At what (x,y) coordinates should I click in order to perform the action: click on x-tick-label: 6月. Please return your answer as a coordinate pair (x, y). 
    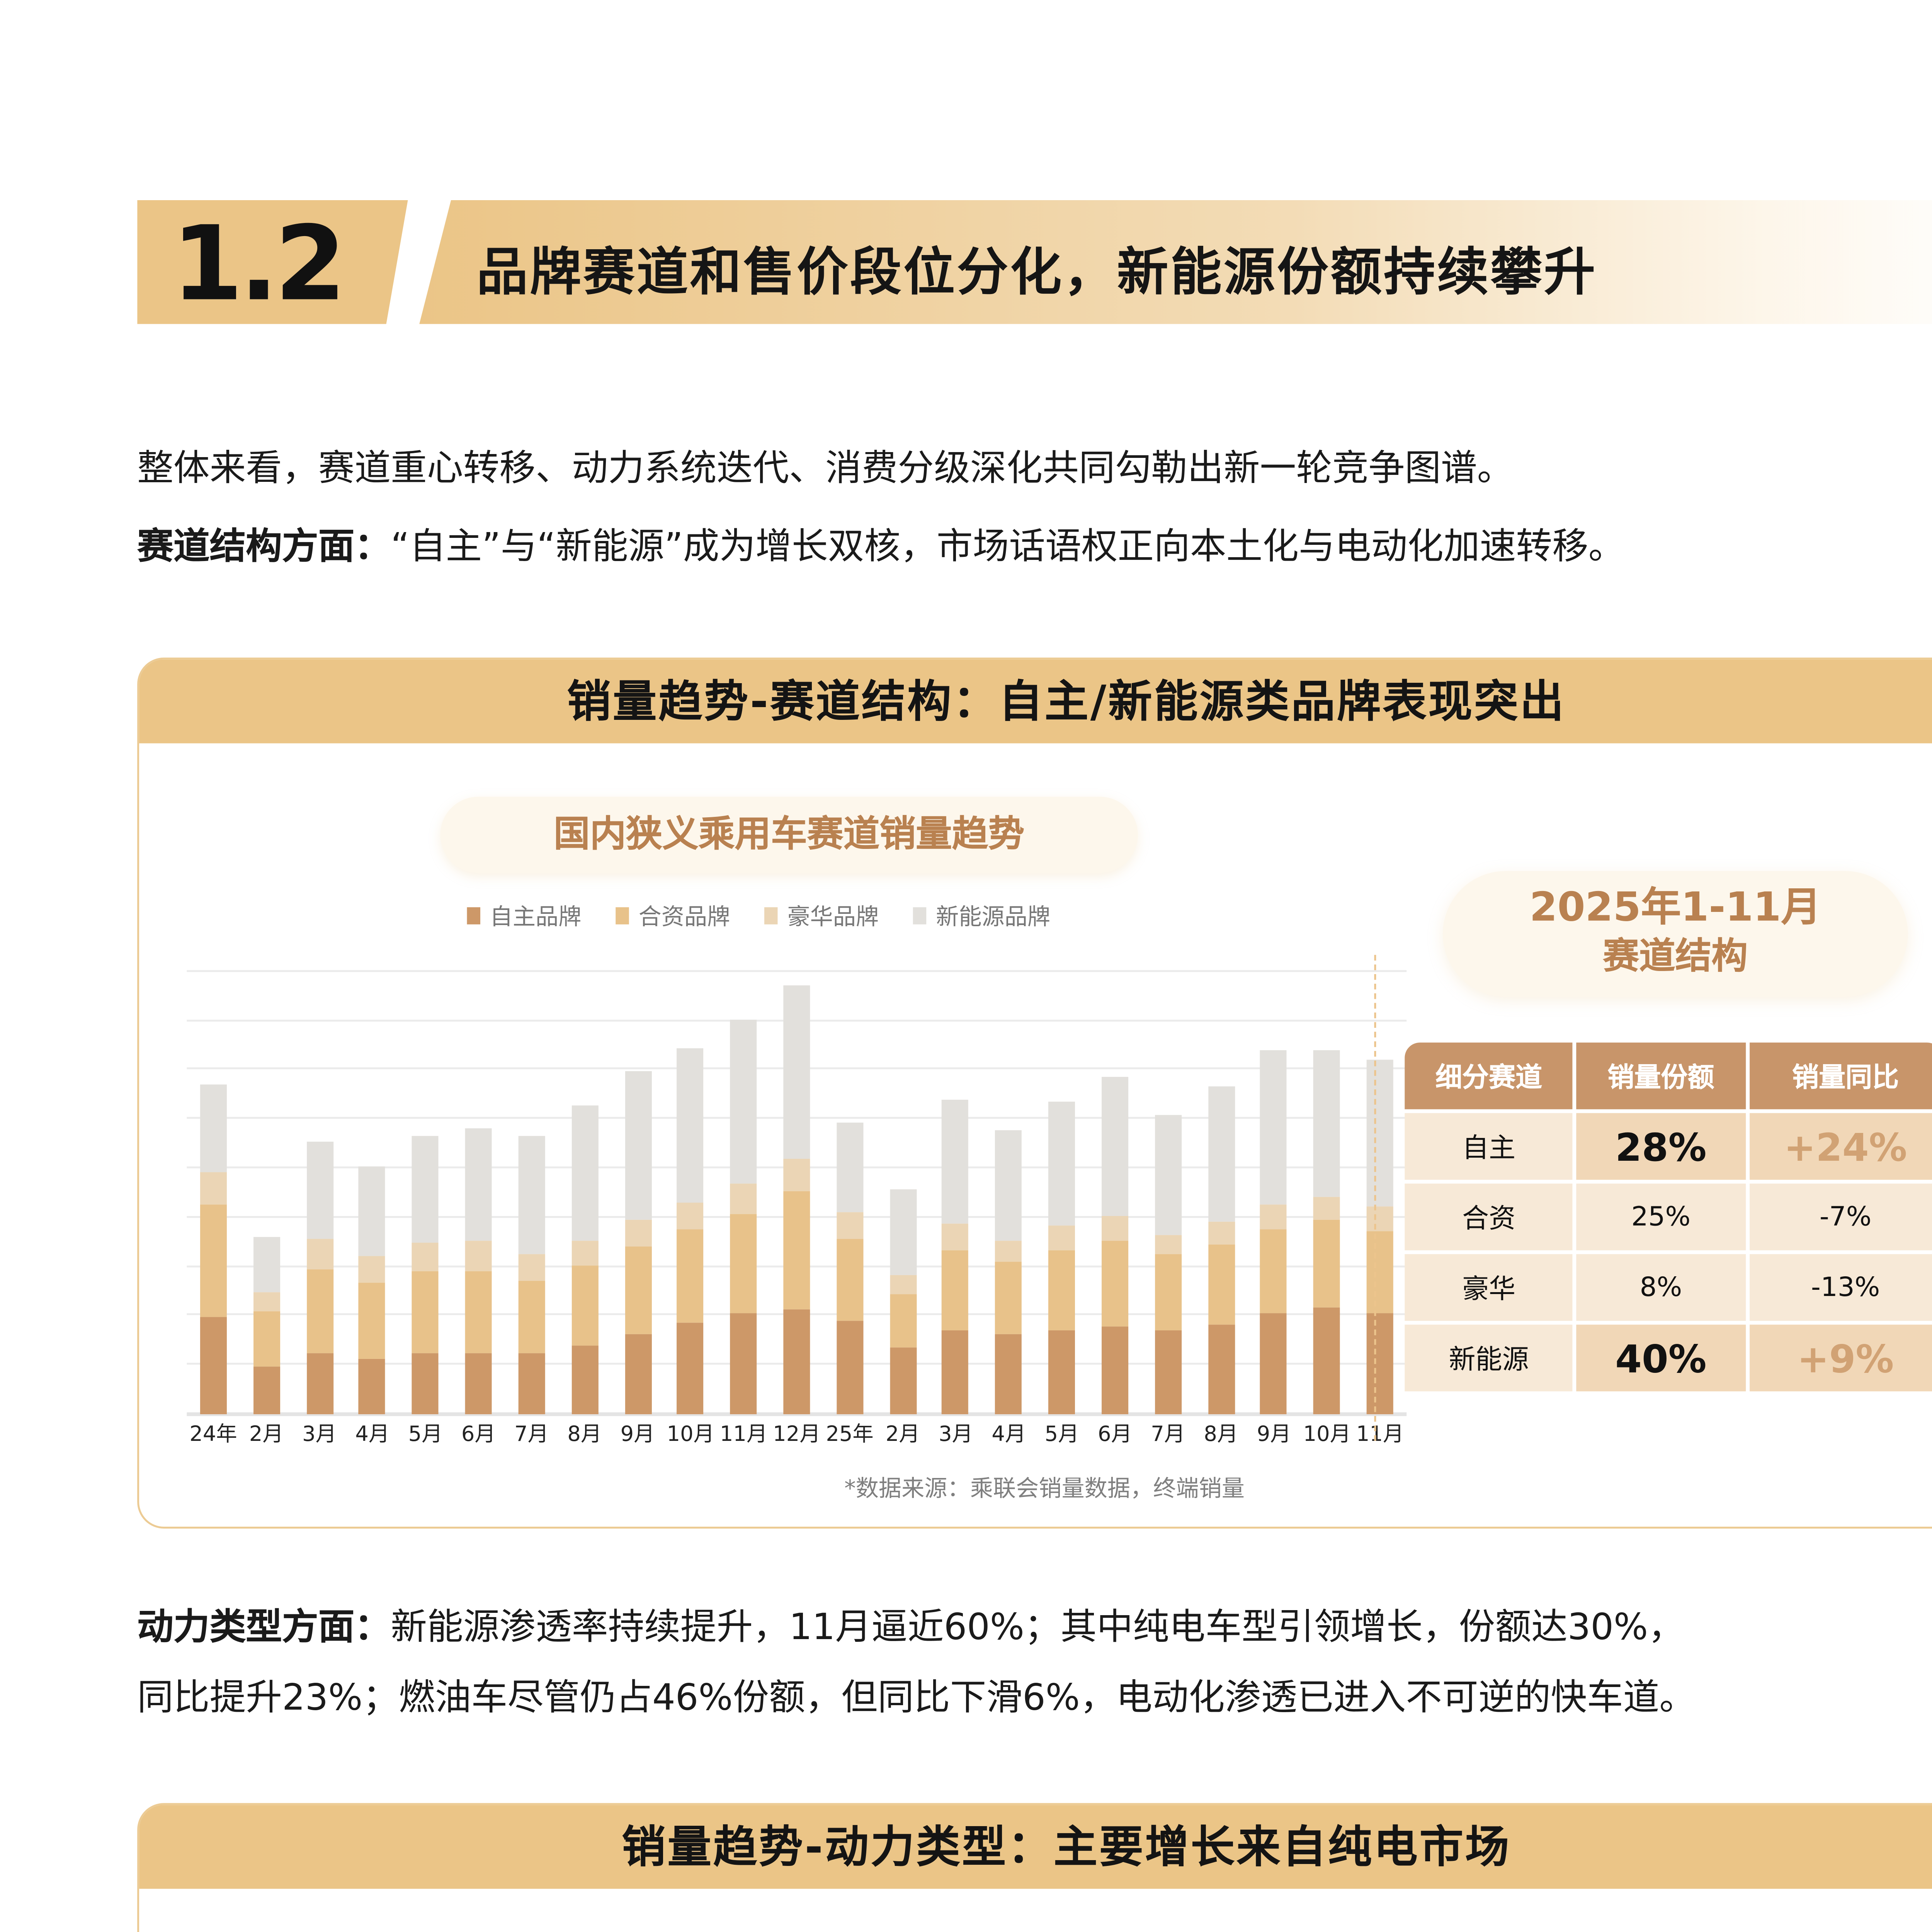
    Looking at the image, I should click on (478, 1434).